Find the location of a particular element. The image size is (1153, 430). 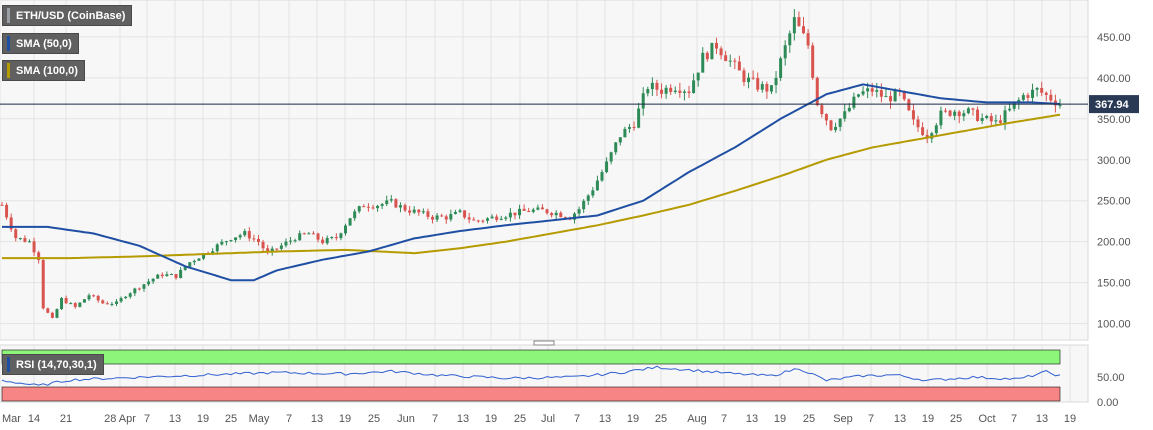

x-tick-label: 14 is located at coordinates (34, 419).